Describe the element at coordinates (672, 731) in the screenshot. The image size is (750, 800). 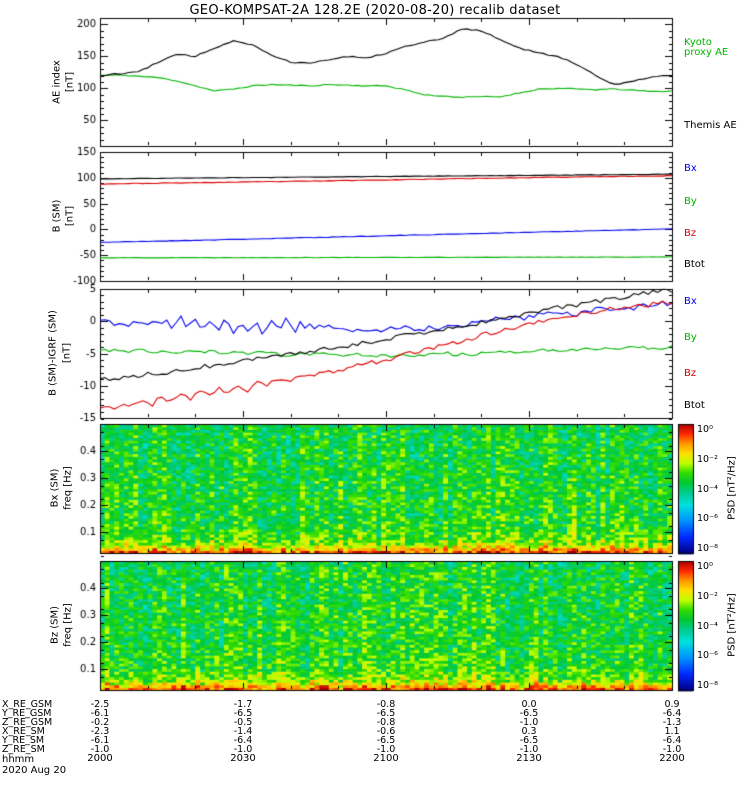
I see `ephemeris-value: 1.1` at that location.